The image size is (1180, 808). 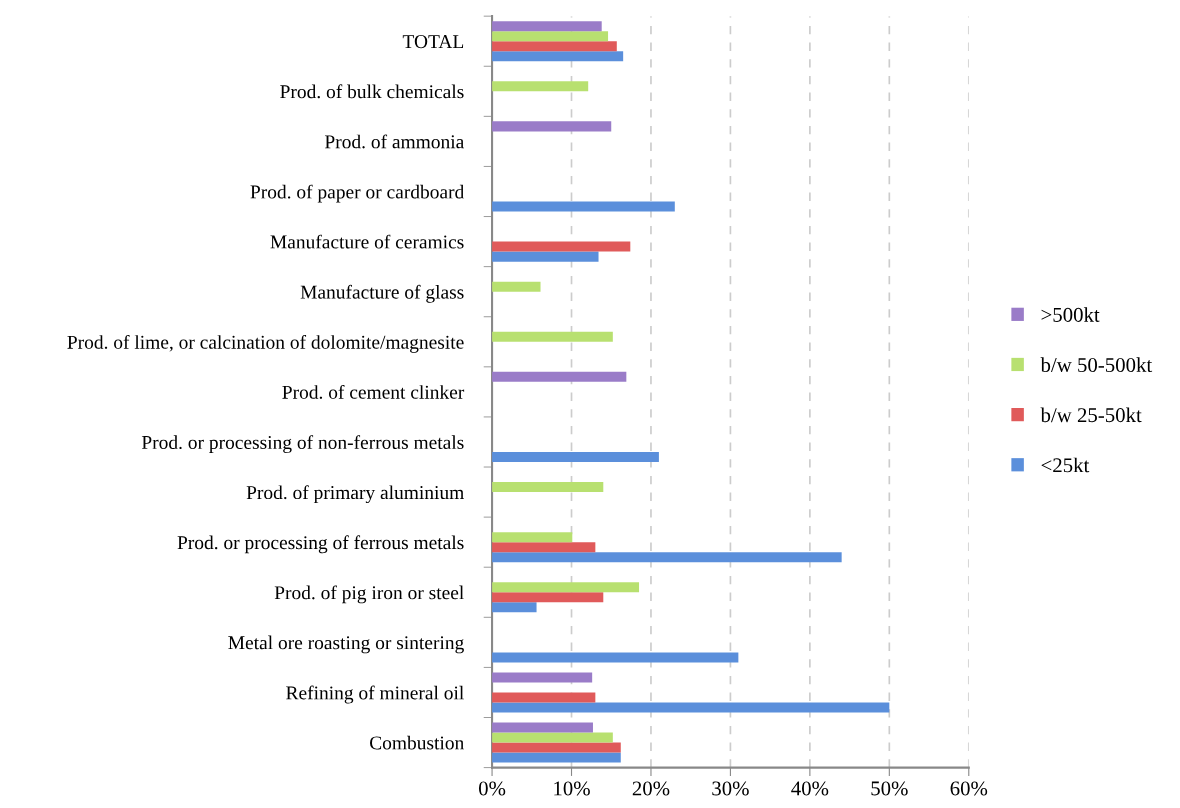 I want to click on y-tick-label: Prod. of lime, or calcination of dolomite/magnesite, so click(x=265, y=343).